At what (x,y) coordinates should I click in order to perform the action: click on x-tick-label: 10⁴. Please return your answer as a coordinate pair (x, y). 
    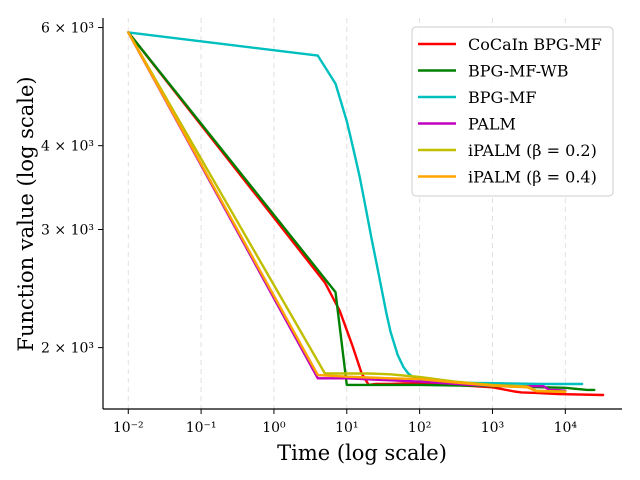
    Looking at the image, I should click on (566, 428).